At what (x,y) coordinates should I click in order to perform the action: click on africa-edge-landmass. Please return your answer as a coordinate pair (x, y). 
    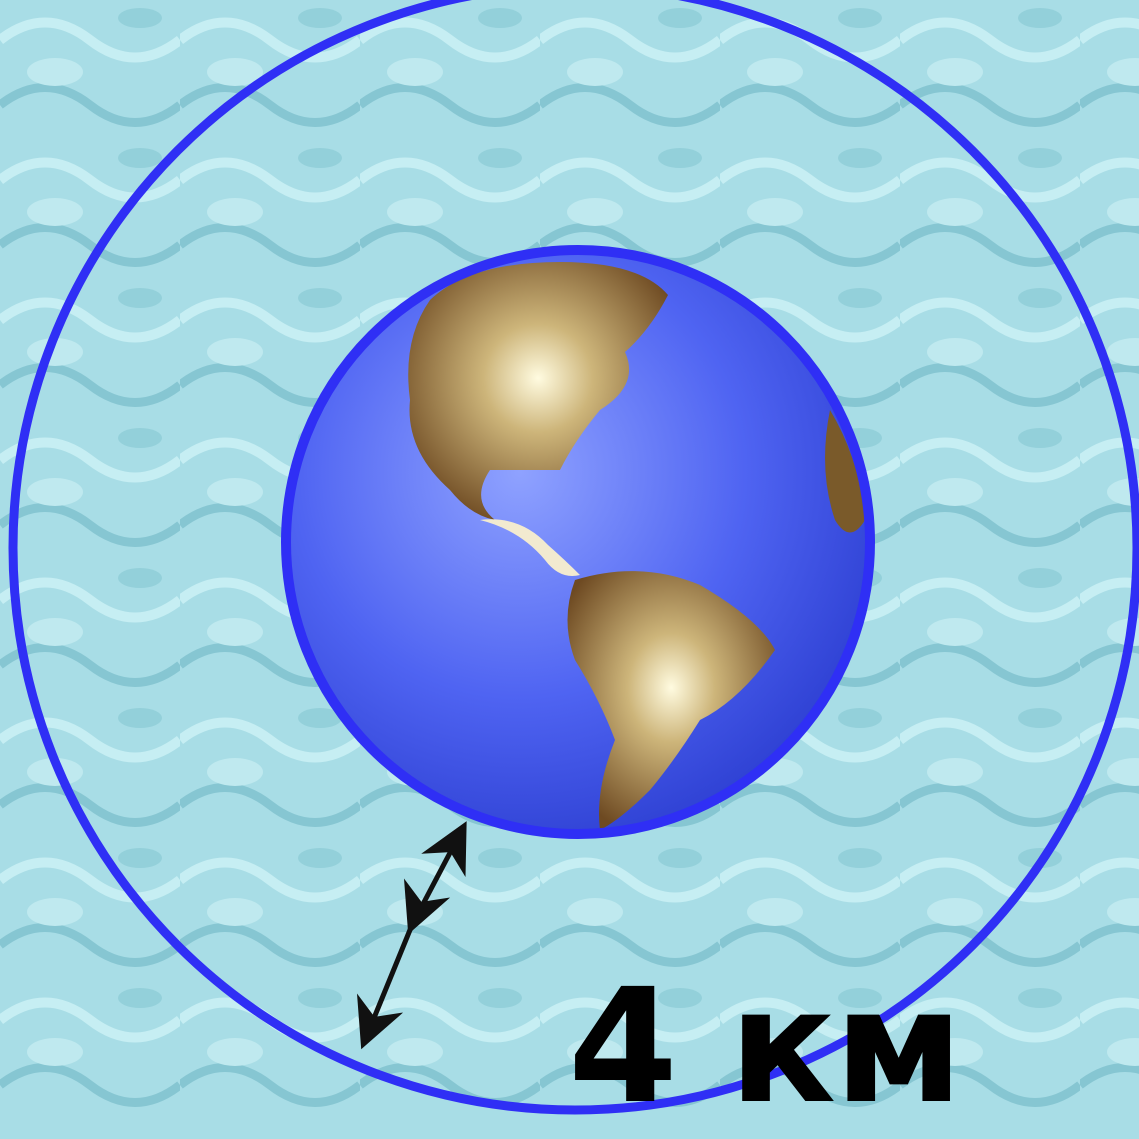
    Looking at the image, I should click on (845, 471).